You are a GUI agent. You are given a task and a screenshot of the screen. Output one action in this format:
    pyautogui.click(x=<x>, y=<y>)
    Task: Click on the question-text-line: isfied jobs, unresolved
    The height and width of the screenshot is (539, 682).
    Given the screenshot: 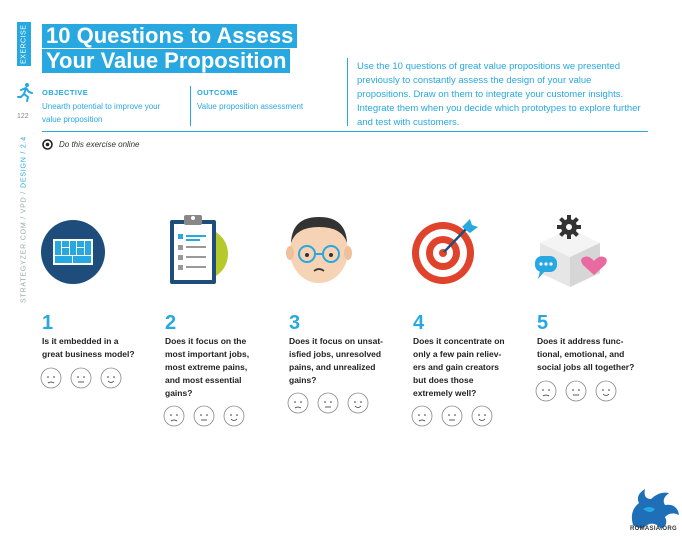 What is the action you would take?
    pyautogui.click(x=335, y=354)
    